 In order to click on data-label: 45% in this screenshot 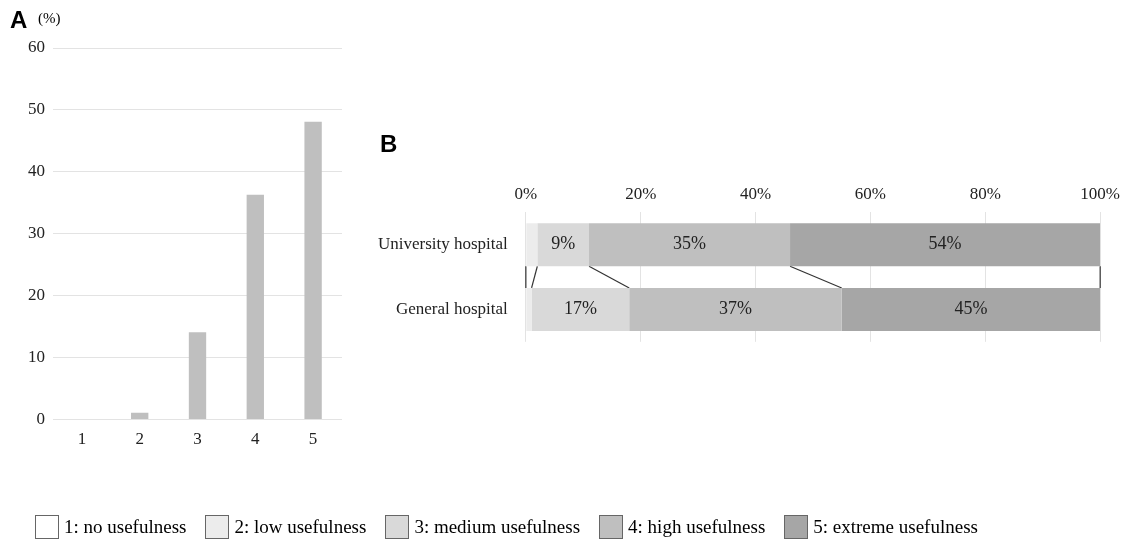, I will do `click(971, 308)`.